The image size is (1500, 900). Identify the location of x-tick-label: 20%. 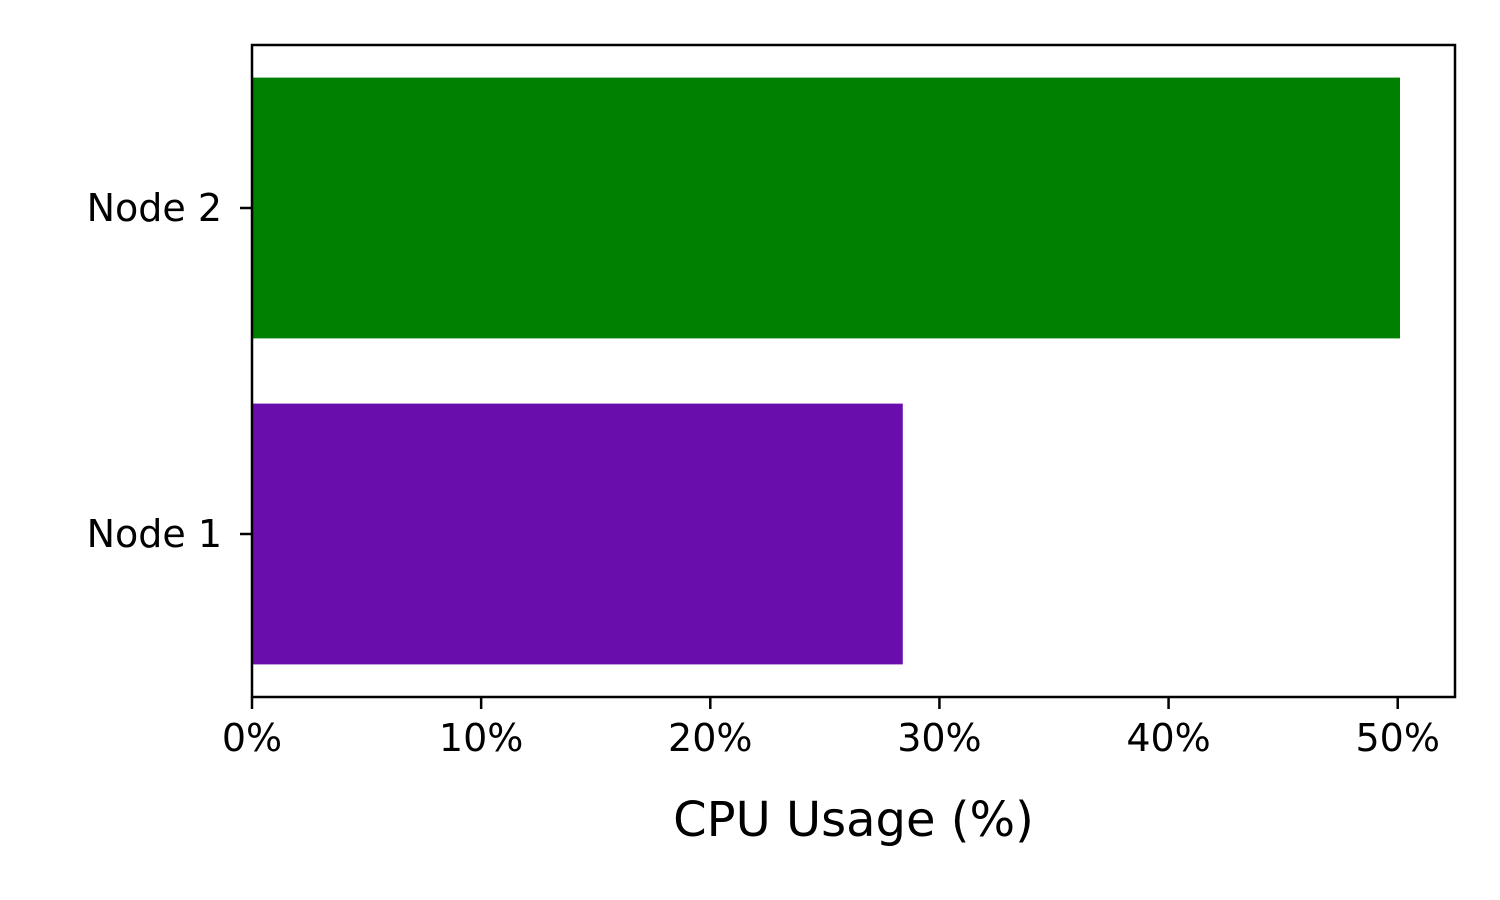
(710, 738).